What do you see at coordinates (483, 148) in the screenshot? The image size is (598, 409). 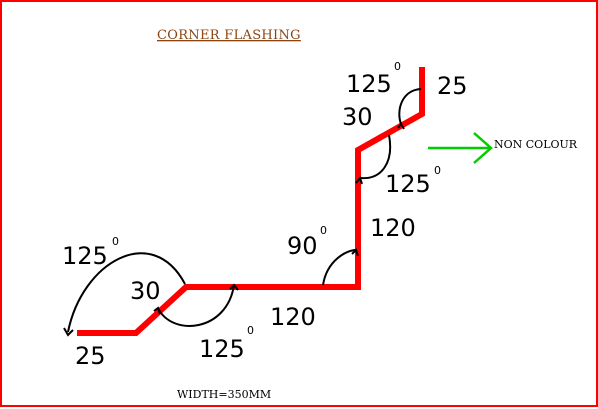 I see `non-colour-arrow-head` at bounding box center [483, 148].